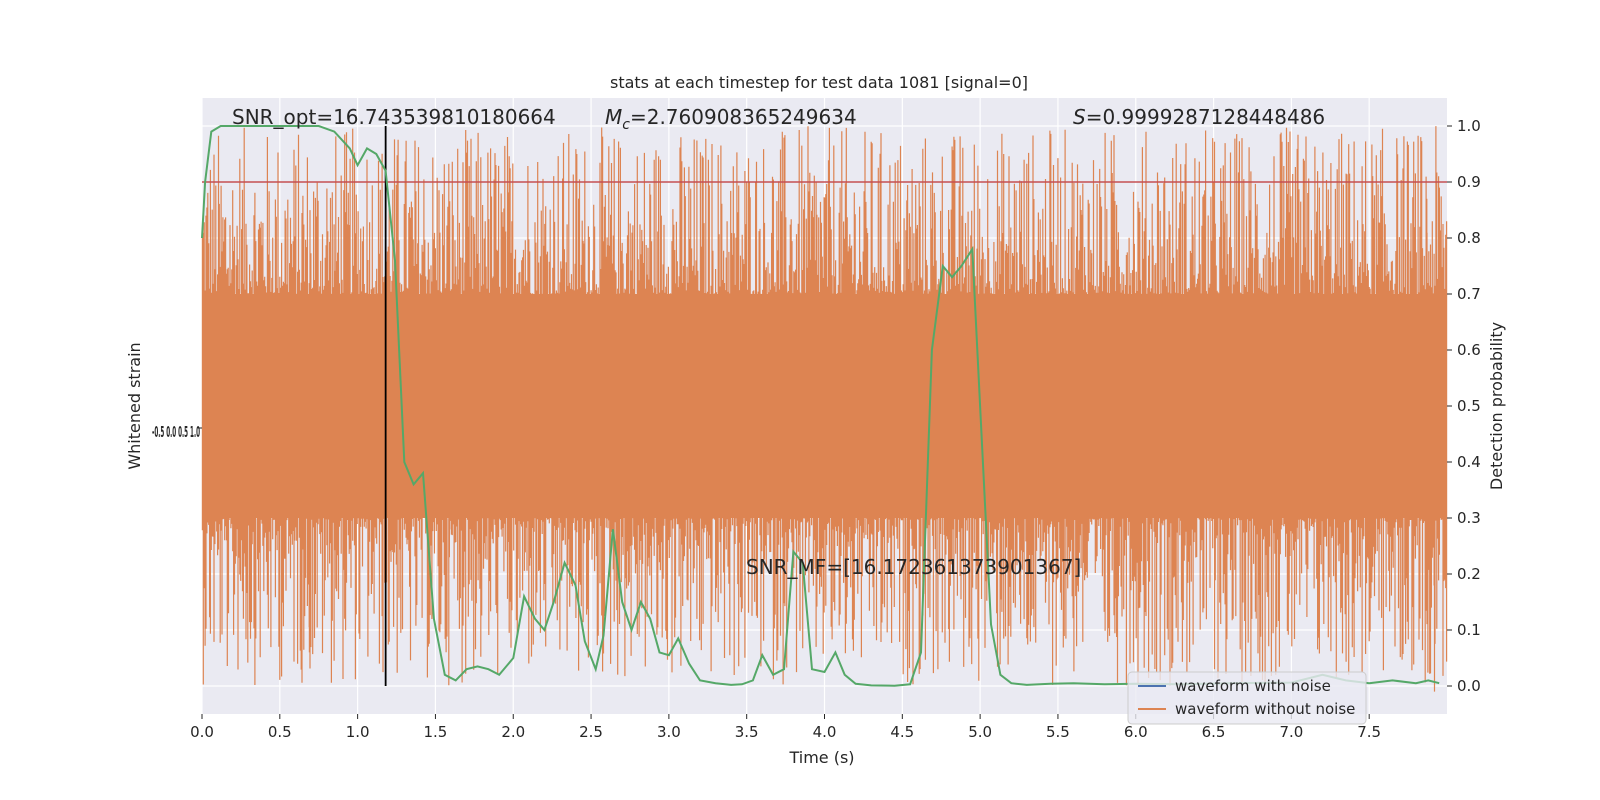  I want to click on x-tick-label: 7.5, so click(1369, 732).